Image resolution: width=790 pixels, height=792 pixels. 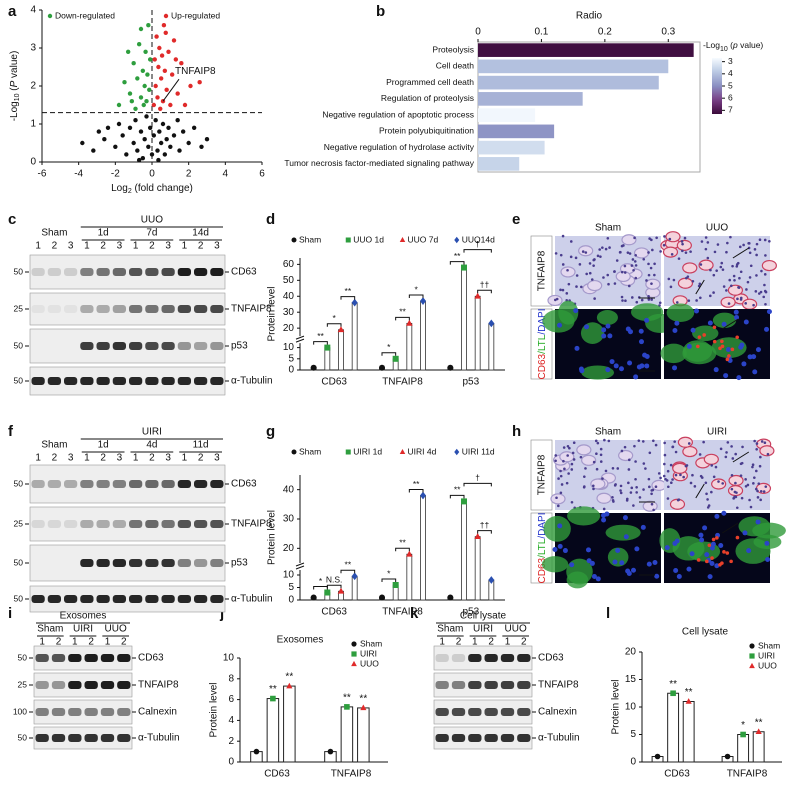 I want to click on category-label: Regulation of proteolysis, so click(x=427, y=98).